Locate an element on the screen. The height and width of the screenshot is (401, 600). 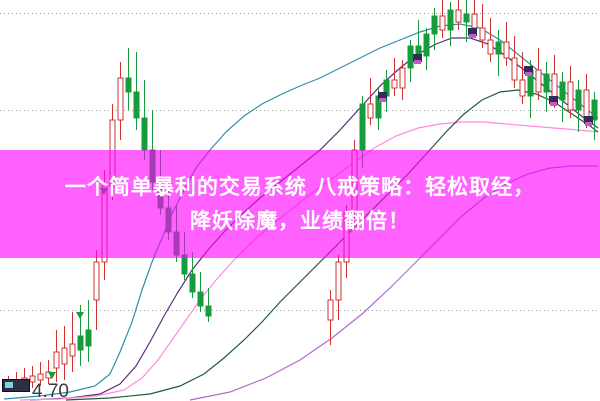
promo-banner-line-1: 一个简单暴利的交易系统 八戒策略：轻松取经， is located at coordinates (300, 187).